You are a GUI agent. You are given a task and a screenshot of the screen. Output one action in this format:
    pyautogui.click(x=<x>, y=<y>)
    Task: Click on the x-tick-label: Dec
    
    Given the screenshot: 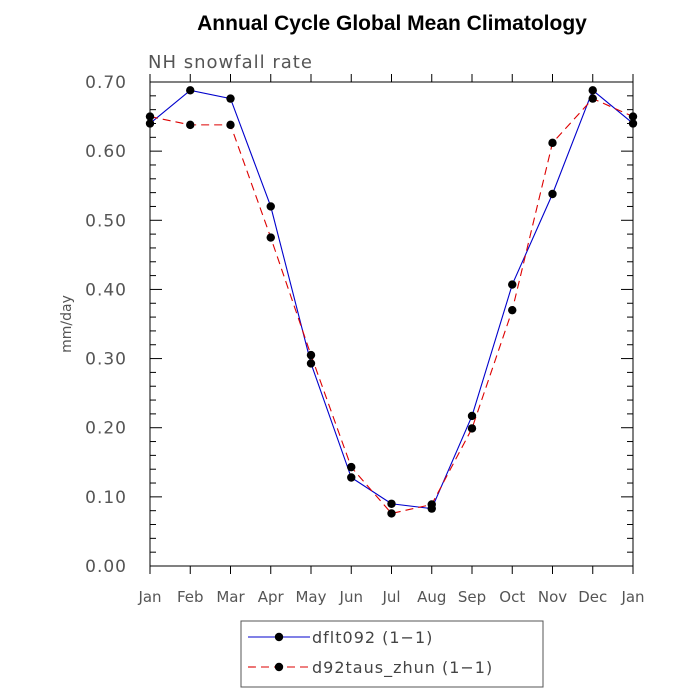 What is the action you would take?
    pyautogui.click(x=592, y=597)
    